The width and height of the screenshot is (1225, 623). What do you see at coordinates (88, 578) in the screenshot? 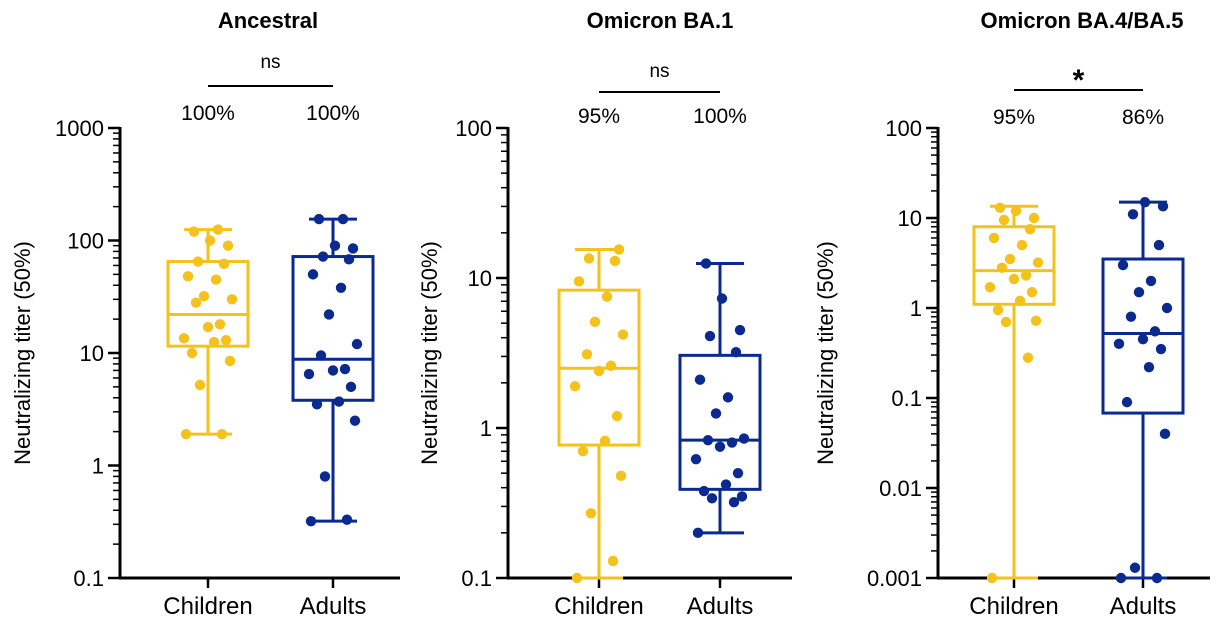
I see `y-tick-label: 0.1` at bounding box center [88, 578].